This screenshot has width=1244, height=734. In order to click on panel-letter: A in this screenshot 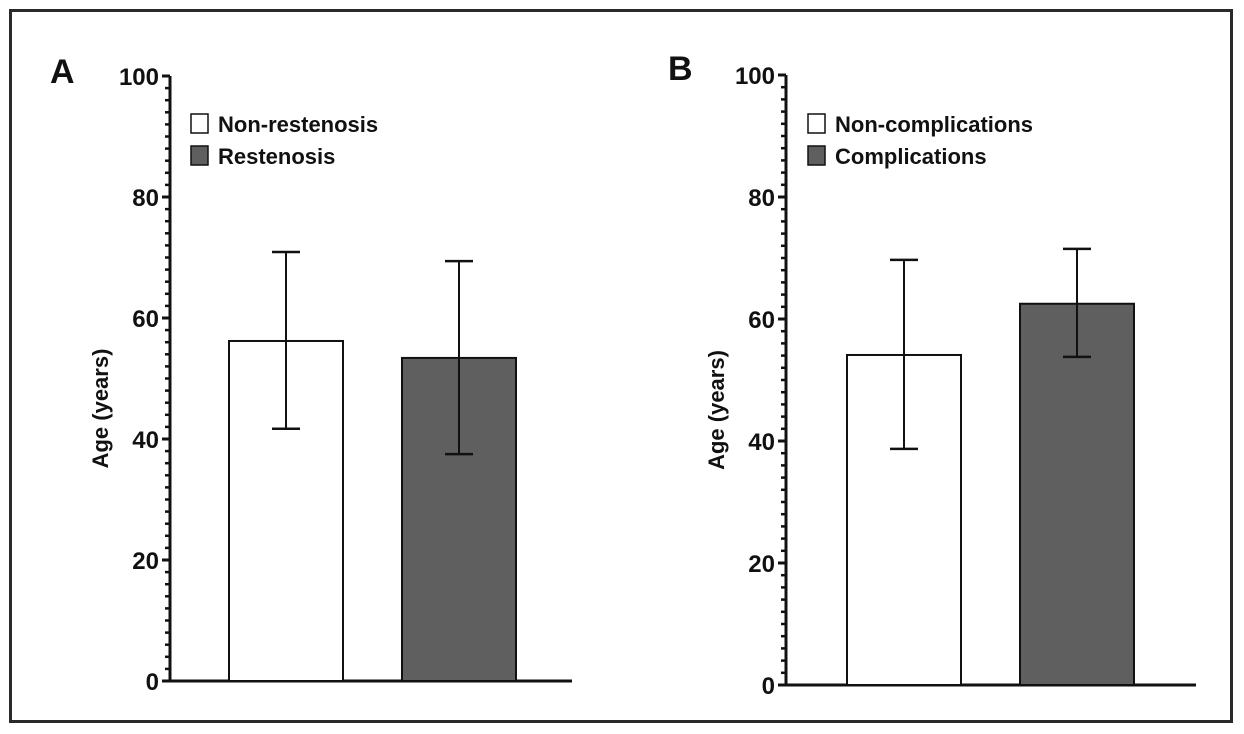, I will do `click(62, 72)`.